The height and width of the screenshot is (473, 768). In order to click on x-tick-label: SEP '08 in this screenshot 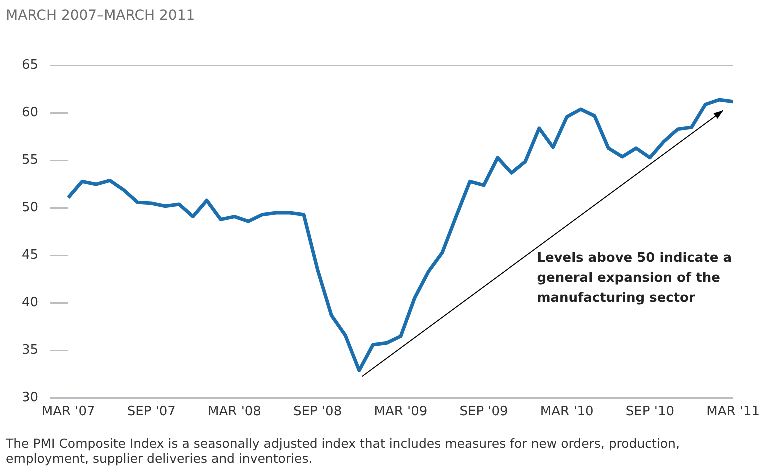, I will do `click(318, 412)`.